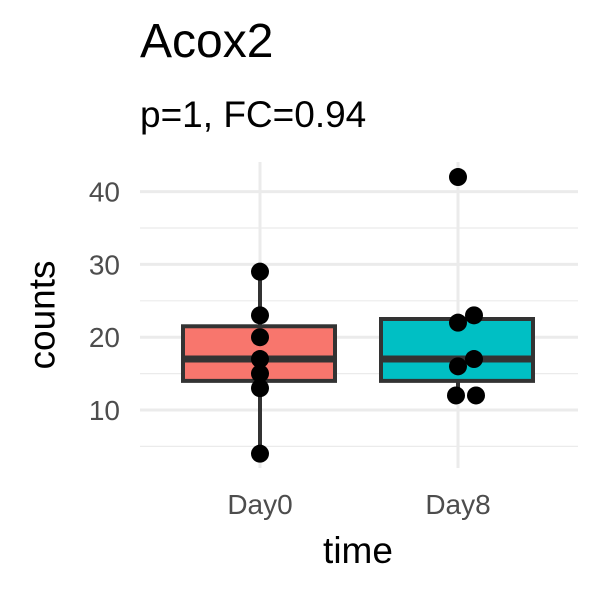 This screenshot has width=600, height=600. I want to click on x-tick-label: Day0, so click(259, 504).